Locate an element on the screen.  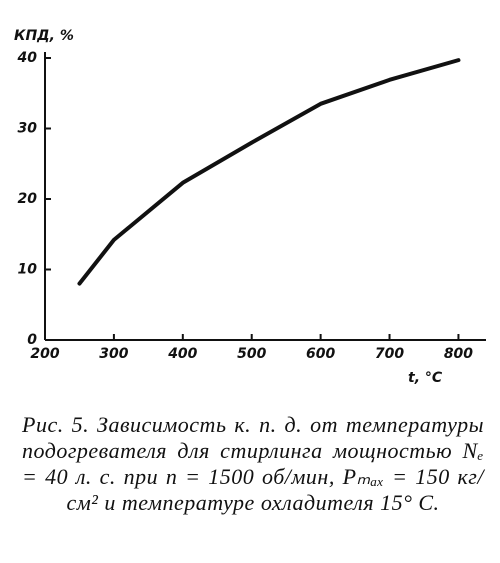
x-tick-label: 800 is located at coordinates (458, 354).